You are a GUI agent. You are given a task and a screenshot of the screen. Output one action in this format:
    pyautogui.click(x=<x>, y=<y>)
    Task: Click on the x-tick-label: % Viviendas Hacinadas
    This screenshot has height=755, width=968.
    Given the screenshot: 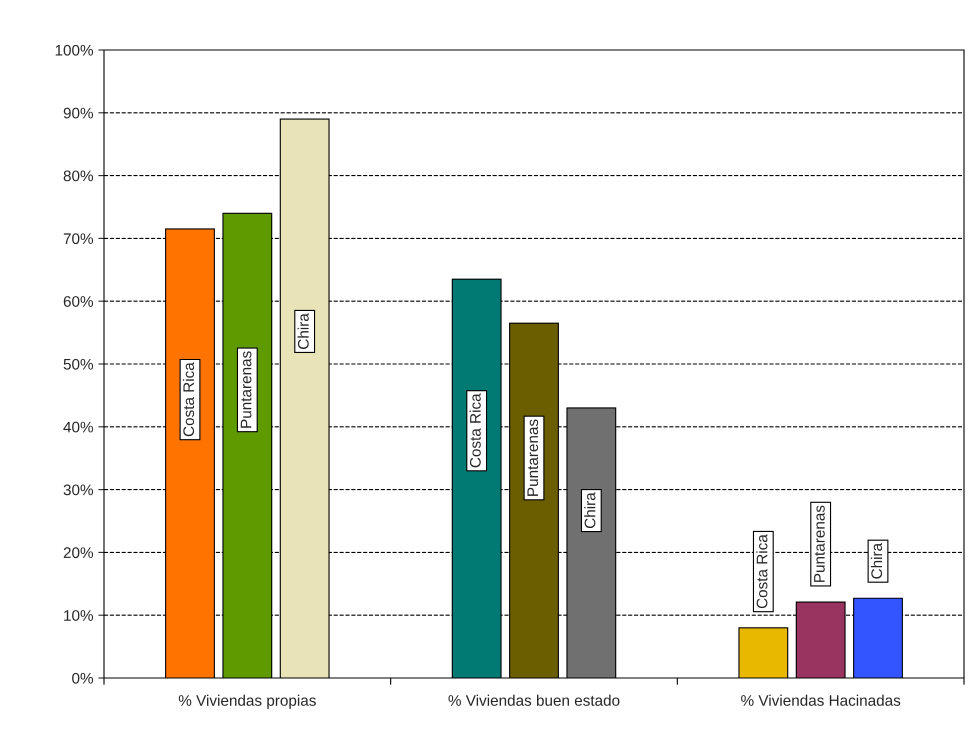 What is the action you would take?
    pyautogui.click(x=820, y=700)
    